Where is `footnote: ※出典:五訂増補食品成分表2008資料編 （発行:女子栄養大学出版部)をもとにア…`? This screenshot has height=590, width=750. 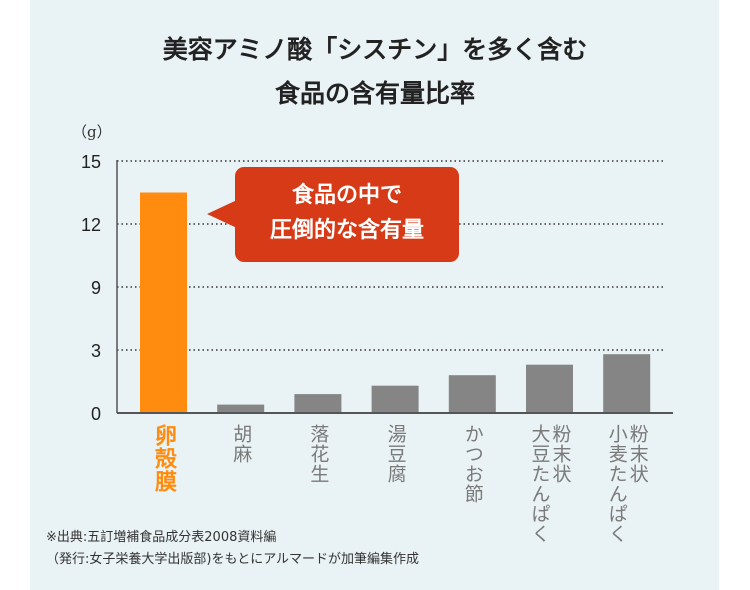 footnote: ※出典:五訂増補食品成分表2008資料編 （発行:女子栄養大学出版部)をもとにア… is located at coordinates (233, 548).